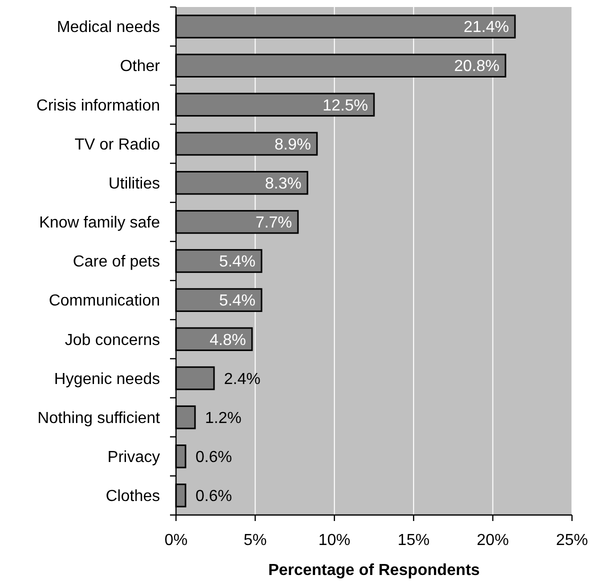  What do you see at coordinates (98, 105) in the screenshot?
I see `y-tick-label: Crisis information` at bounding box center [98, 105].